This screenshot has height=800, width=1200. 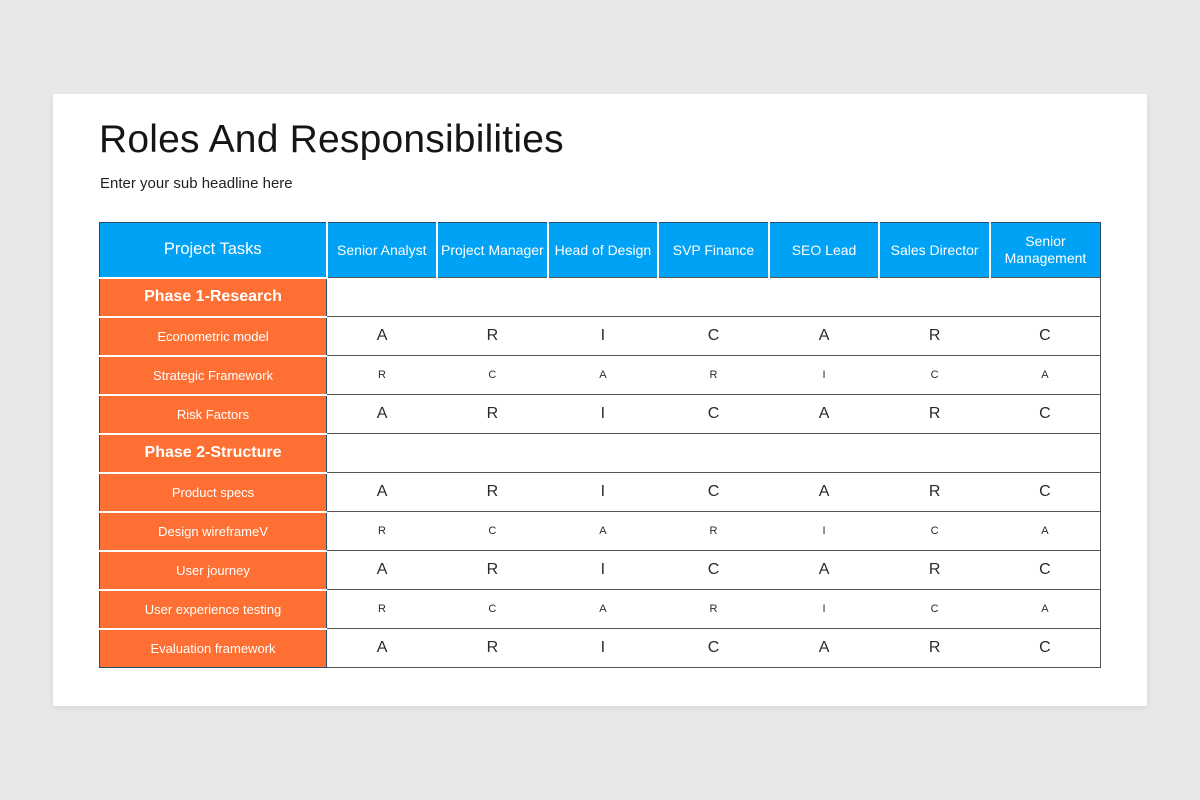 I want to click on task-name: User journey, so click(x=213, y=569).